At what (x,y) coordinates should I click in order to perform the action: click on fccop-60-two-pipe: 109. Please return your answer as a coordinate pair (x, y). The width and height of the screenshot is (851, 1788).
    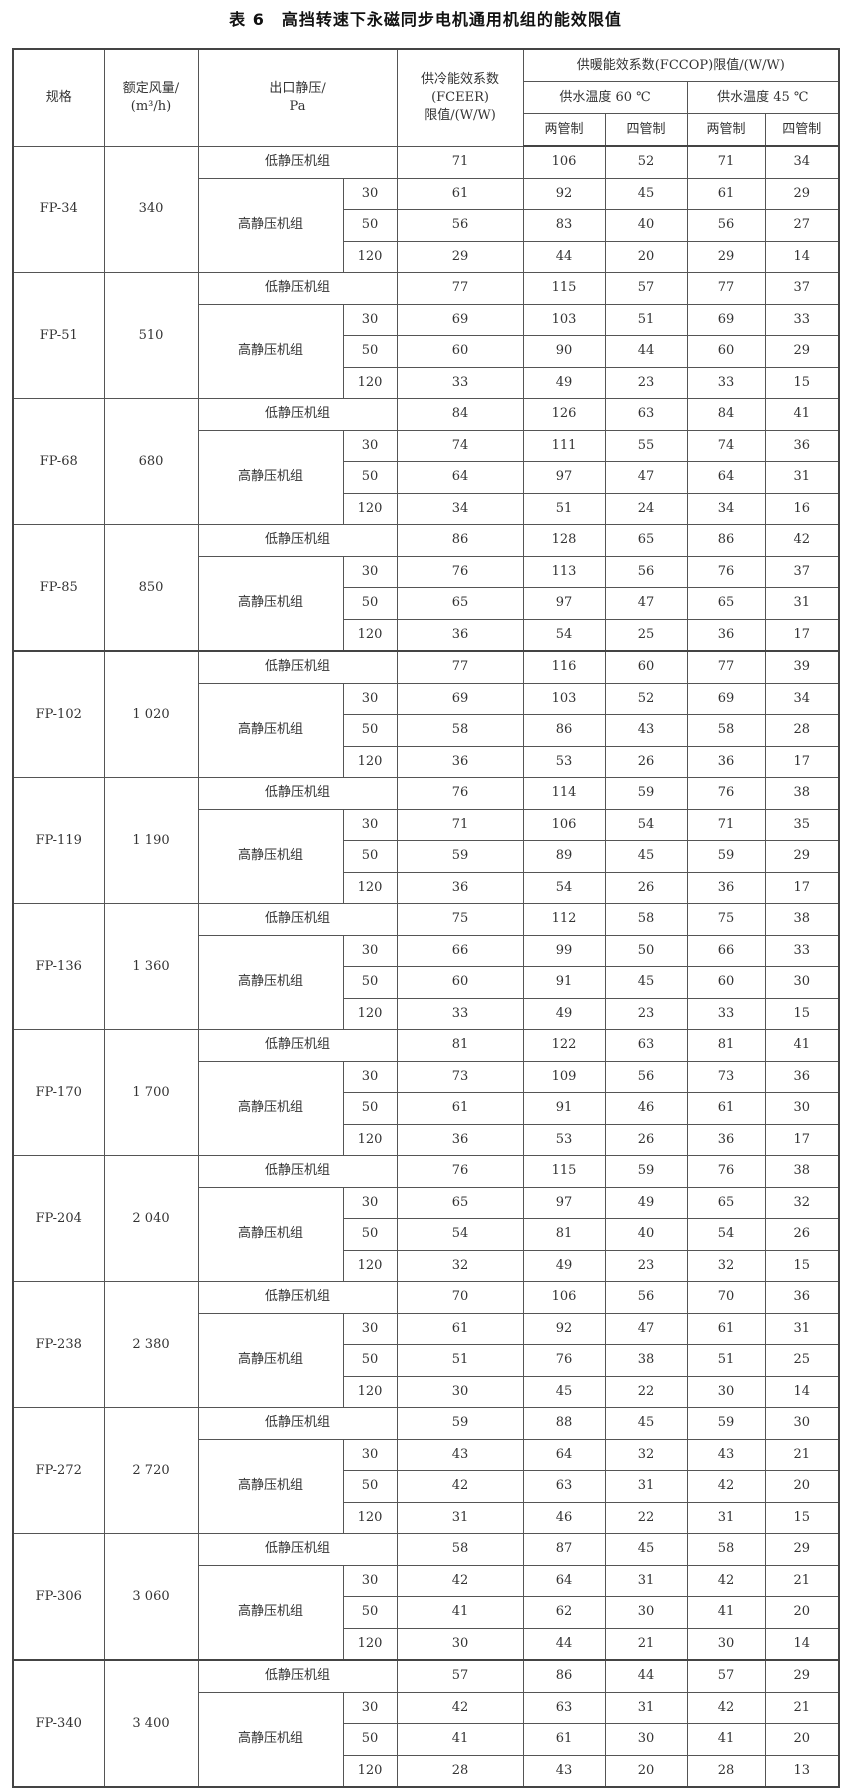
    Looking at the image, I should click on (564, 1076).